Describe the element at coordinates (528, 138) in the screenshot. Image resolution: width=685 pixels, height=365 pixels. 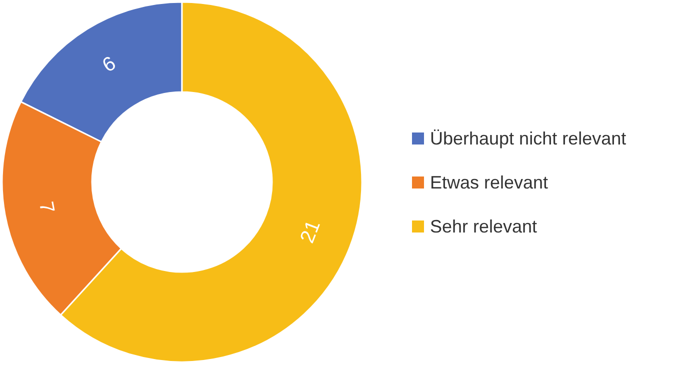
I see `legend-label: Überhaupt nicht relevant` at that location.